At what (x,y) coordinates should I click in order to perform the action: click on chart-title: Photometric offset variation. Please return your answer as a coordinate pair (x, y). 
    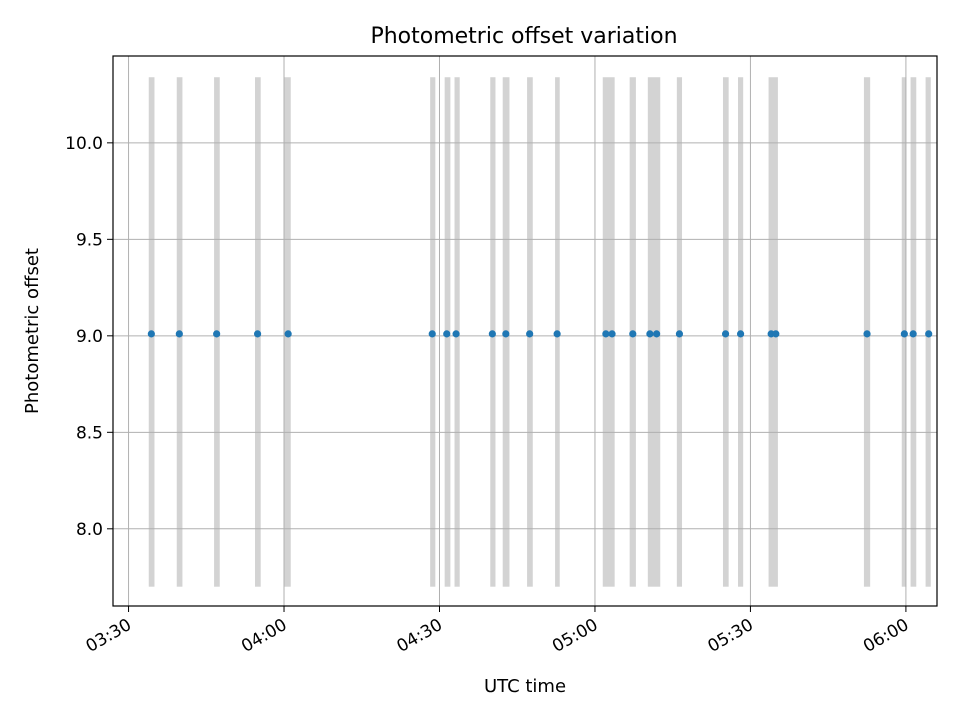
    Looking at the image, I should click on (523, 36).